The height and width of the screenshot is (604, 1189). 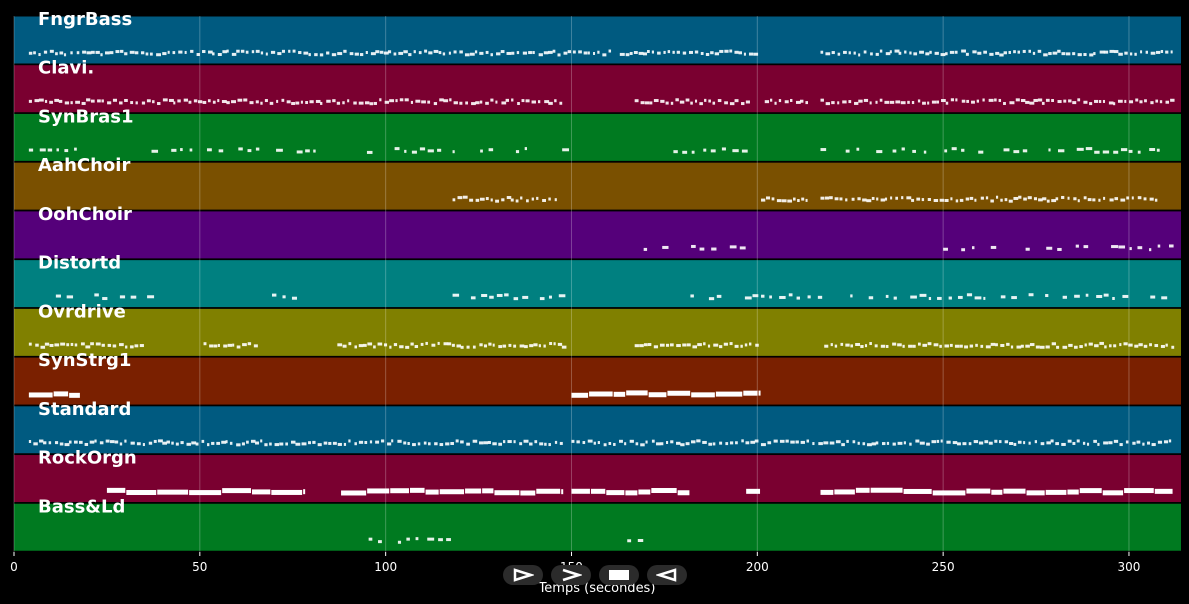 What do you see at coordinates (523, 575) in the screenshot?
I see `play-button` at bounding box center [523, 575].